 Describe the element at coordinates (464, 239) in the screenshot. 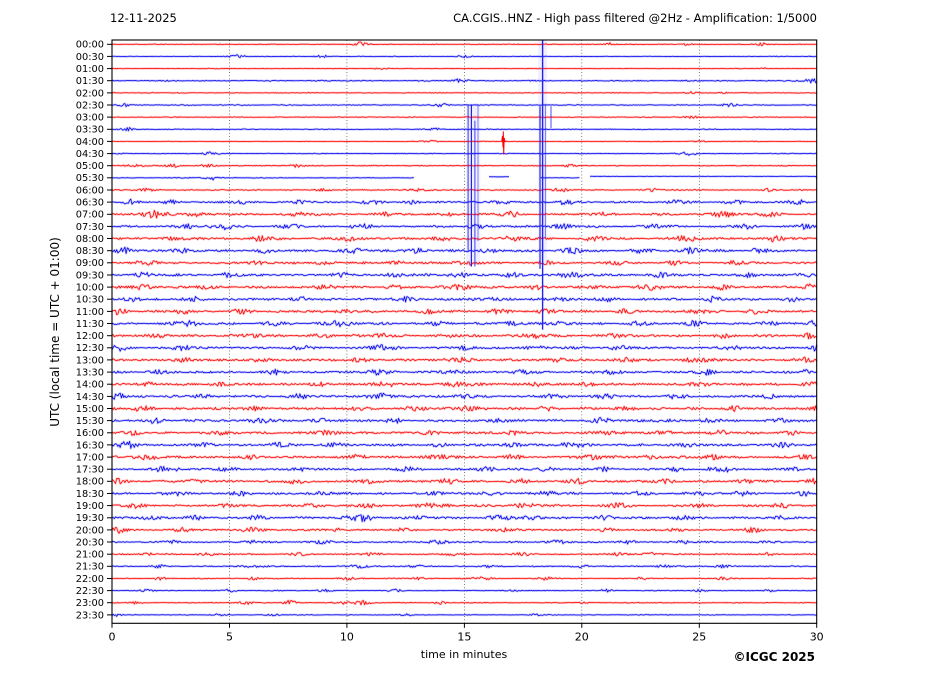

I see `trace-08:00` at that location.